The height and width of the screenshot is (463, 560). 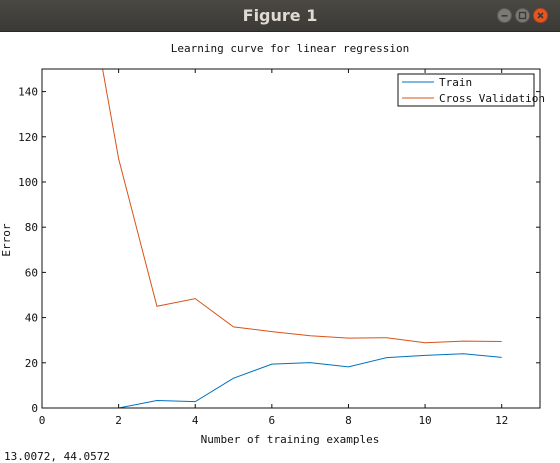 What do you see at coordinates (31, 227) in the screenshot?
I see `y-tick-label: 80` at bounding box center [31, 227].